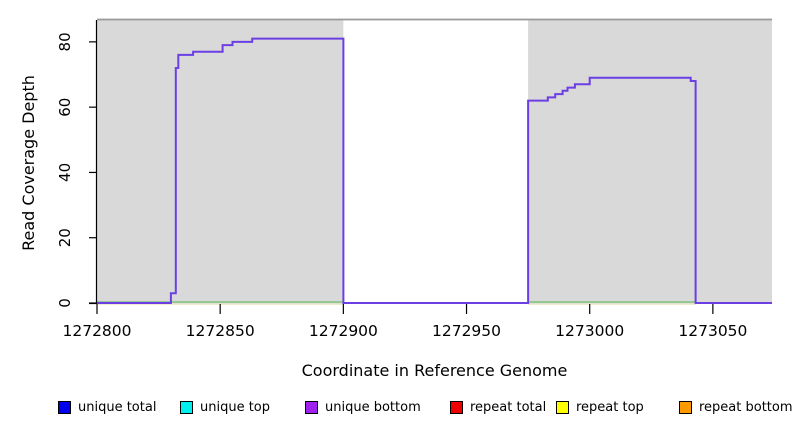 The image size is (792, 432). What do you see at coordinates (685, 407) in the screenshot?
I see `repeat-bottom-swatch-icon` at bounding box center [685, 407].